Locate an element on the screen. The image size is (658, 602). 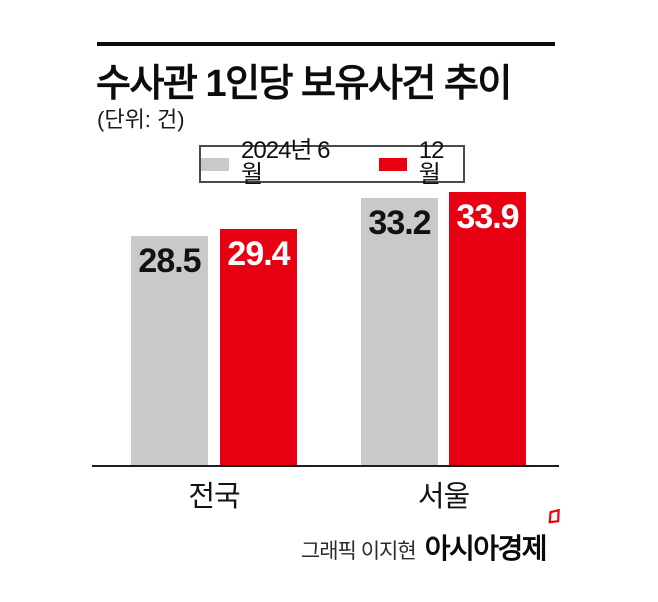
x-axis-line is located at coordinates (325, 466).